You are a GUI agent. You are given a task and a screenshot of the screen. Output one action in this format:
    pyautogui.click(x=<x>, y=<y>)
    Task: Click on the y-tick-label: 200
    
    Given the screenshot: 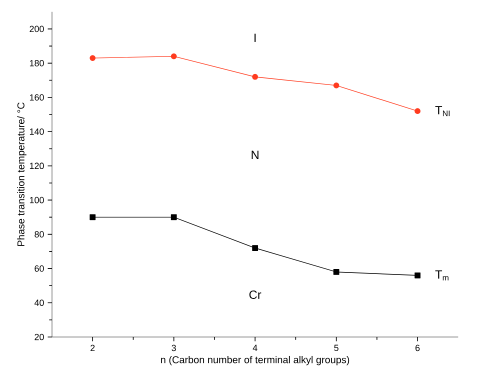 What is the action you would take?
    pyautogui.click(x=37, y=29)
    